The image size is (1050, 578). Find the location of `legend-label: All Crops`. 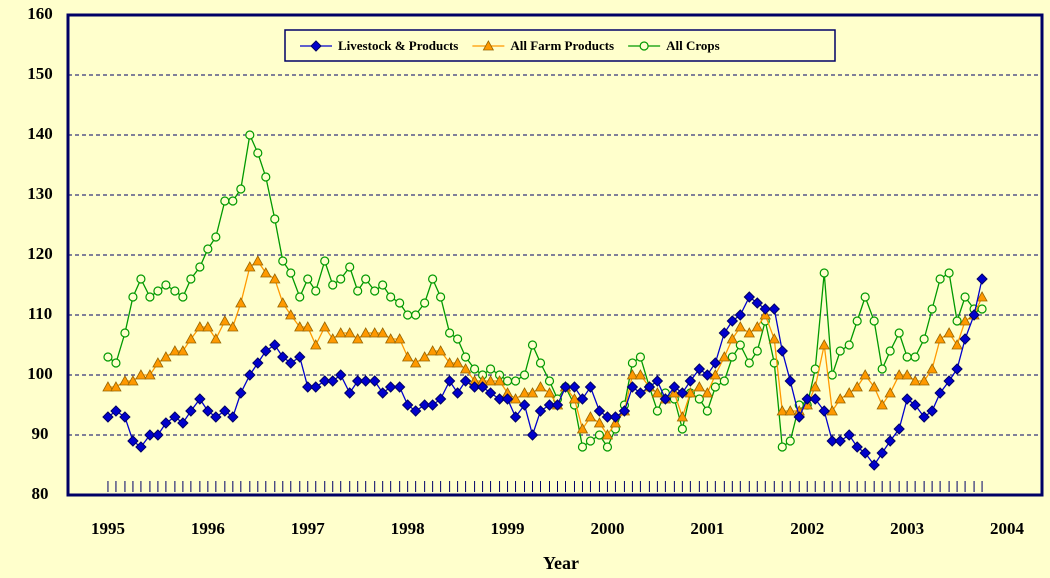

legend-label: All Crops is located at coordinates (693, 45).